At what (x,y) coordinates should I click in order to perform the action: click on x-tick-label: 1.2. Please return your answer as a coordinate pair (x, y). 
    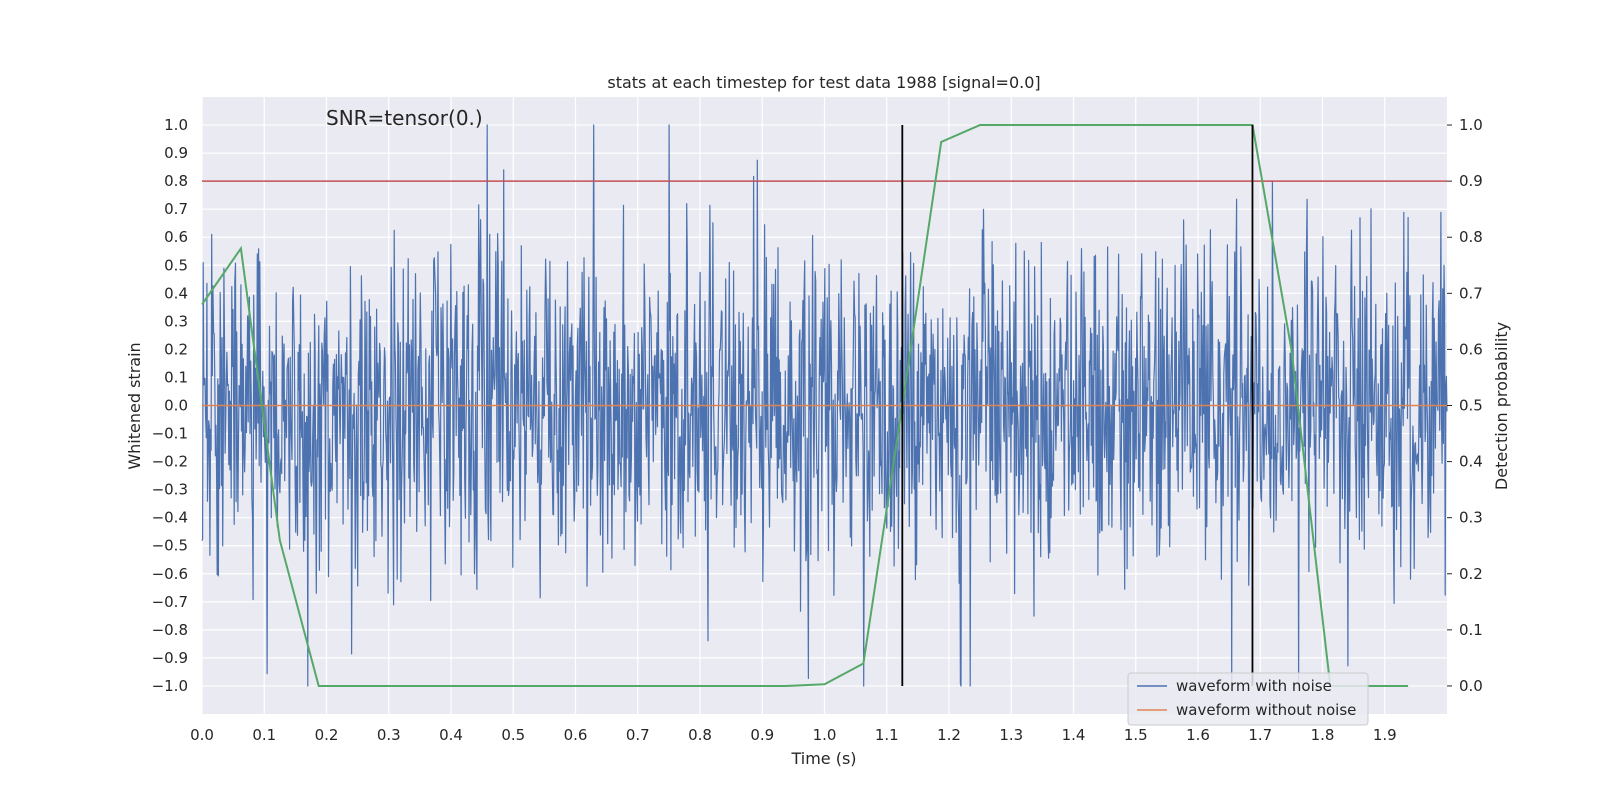
    Looking at the image, I should click on (949, 735).